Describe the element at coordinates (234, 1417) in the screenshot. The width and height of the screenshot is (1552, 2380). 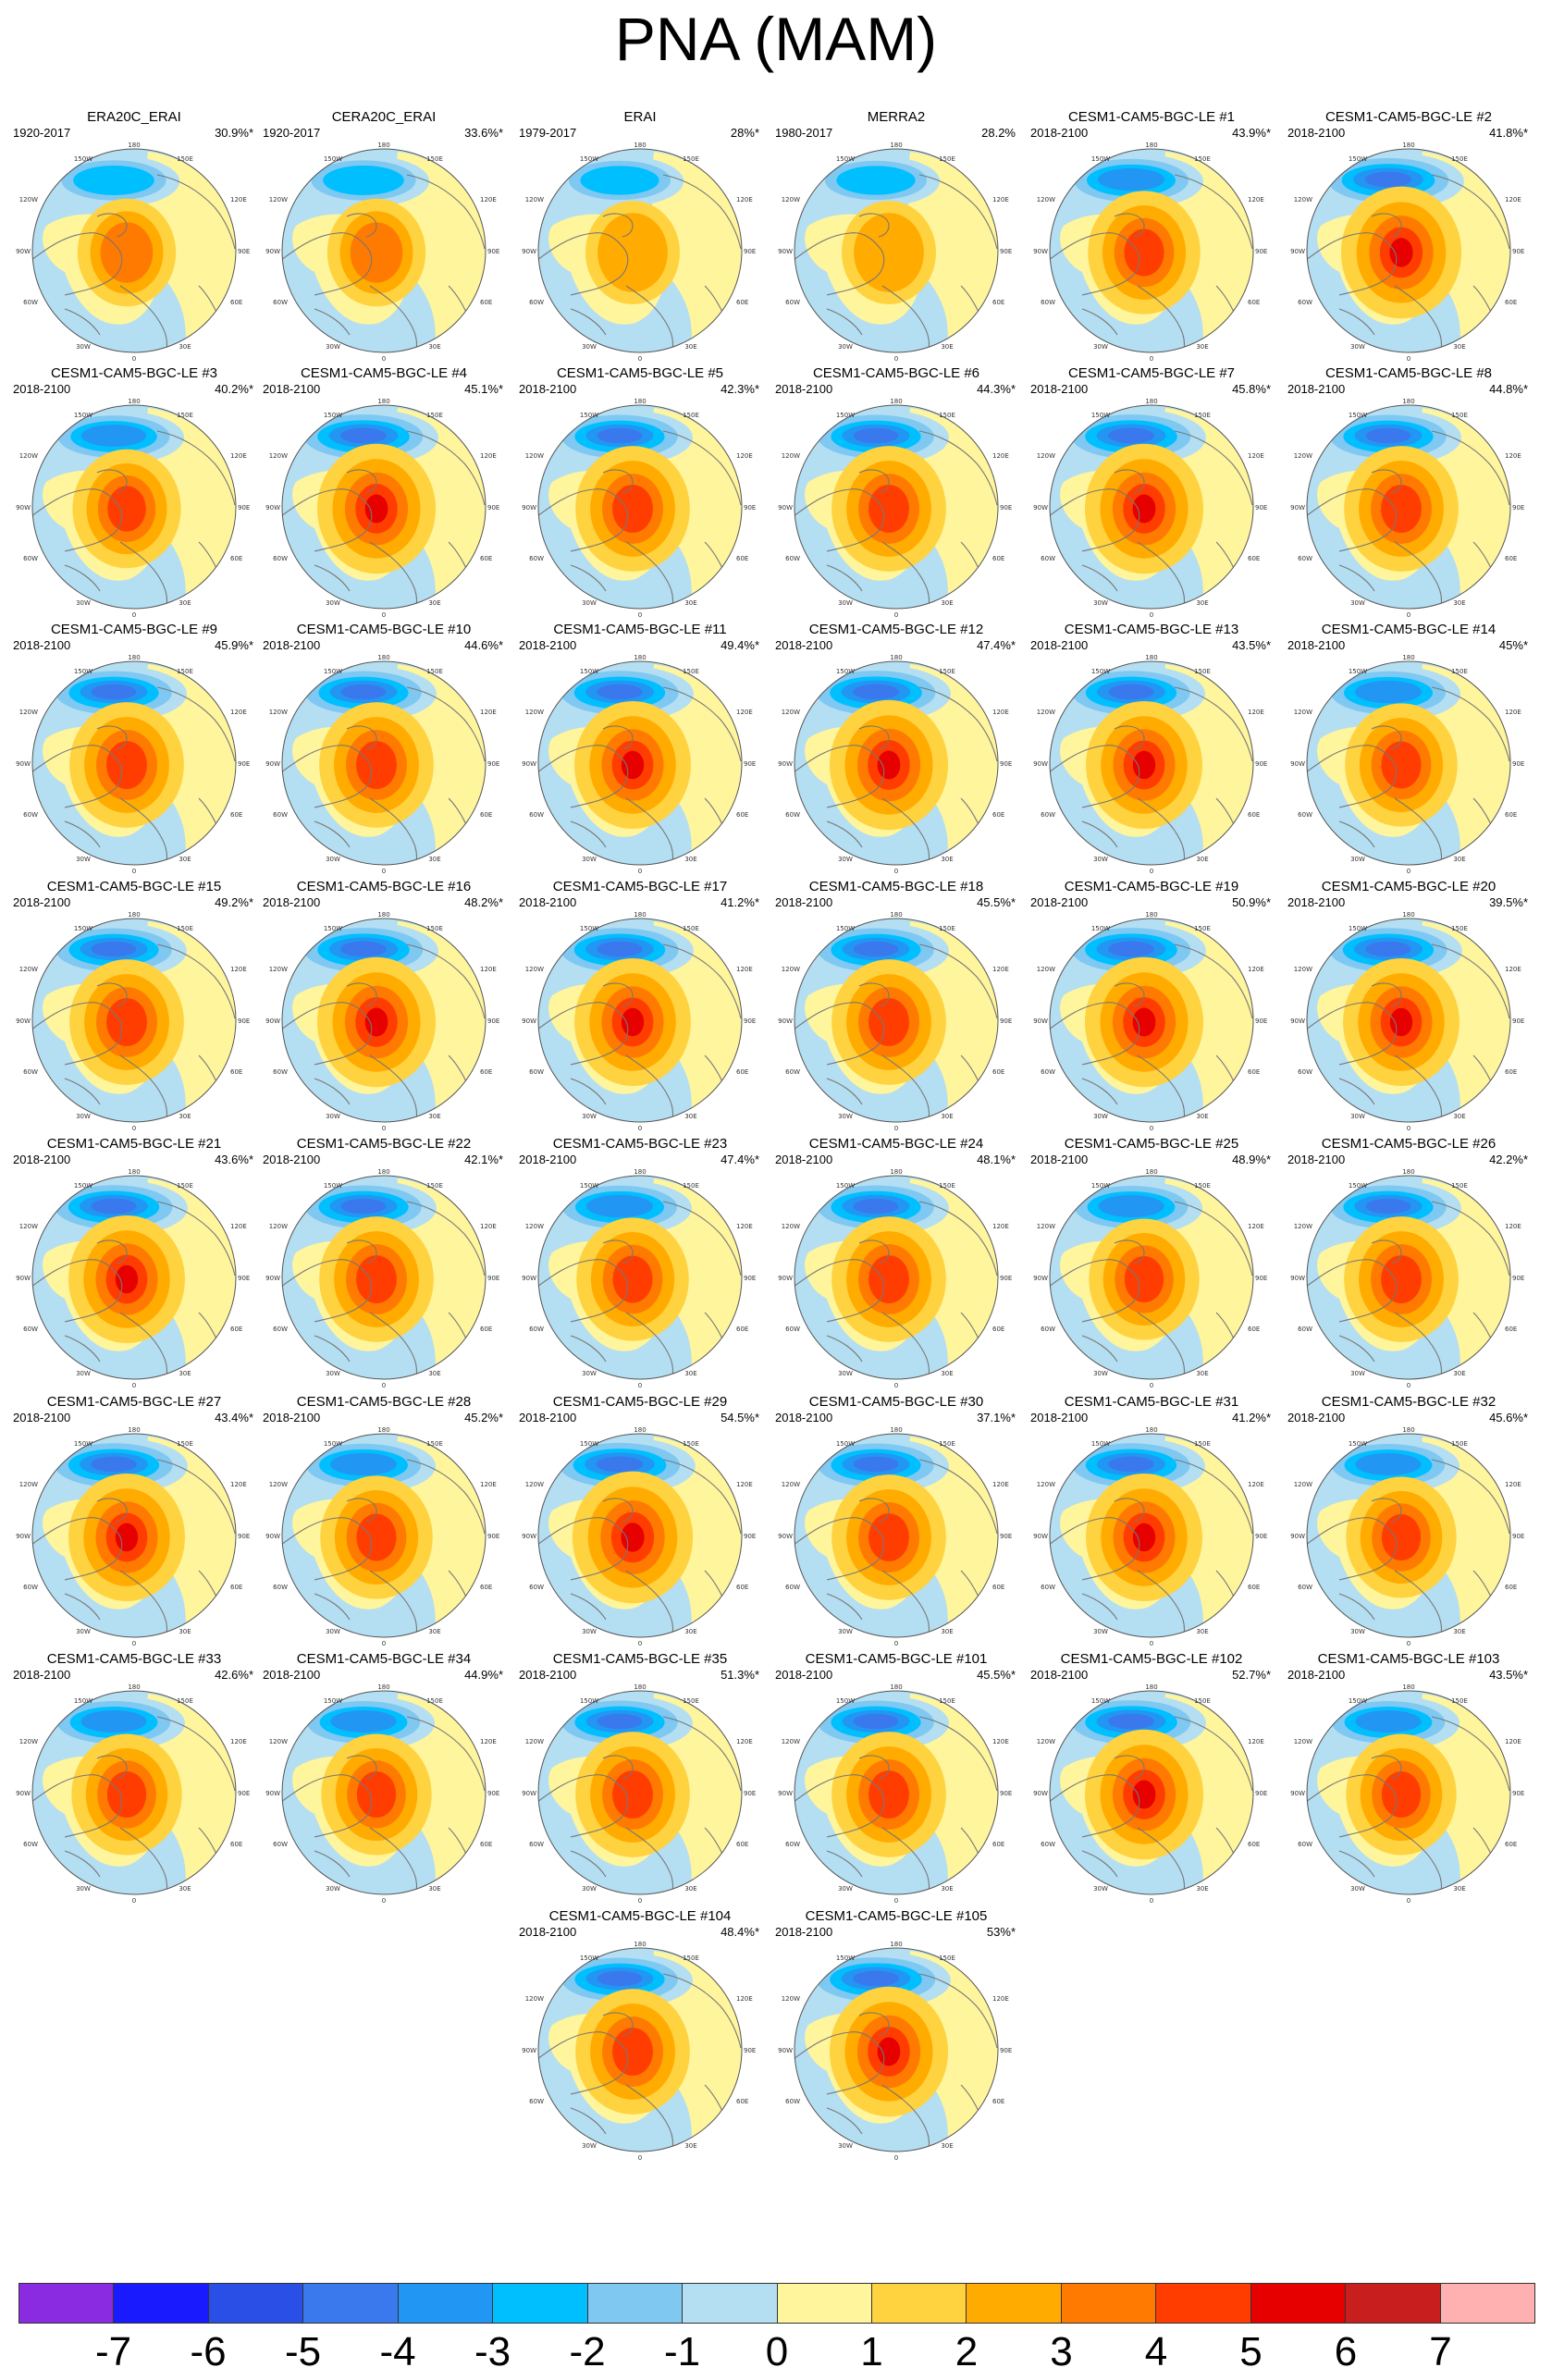
I see `panel-variance-percent: 43.4%*` at that location.